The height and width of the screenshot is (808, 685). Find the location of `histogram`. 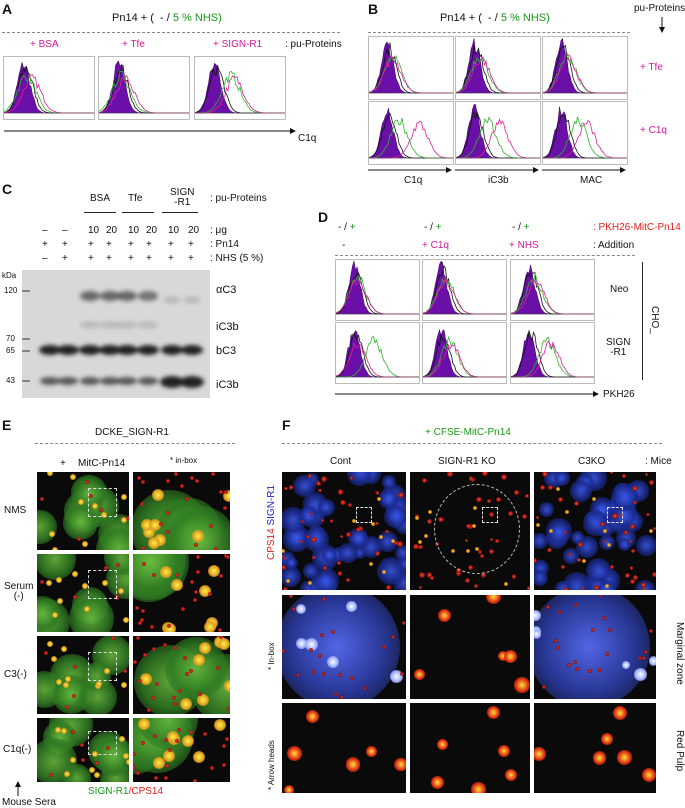

histogram is located at coordinates (552, 290).